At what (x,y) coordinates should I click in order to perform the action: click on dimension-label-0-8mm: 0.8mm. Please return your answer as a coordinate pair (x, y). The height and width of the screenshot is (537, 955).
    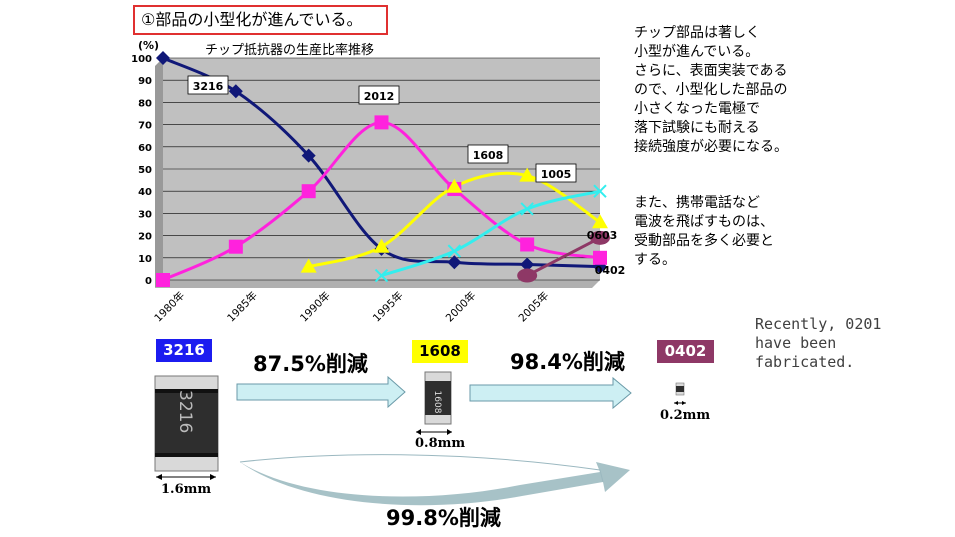
    Looking at the image, I should click on (440, 443).